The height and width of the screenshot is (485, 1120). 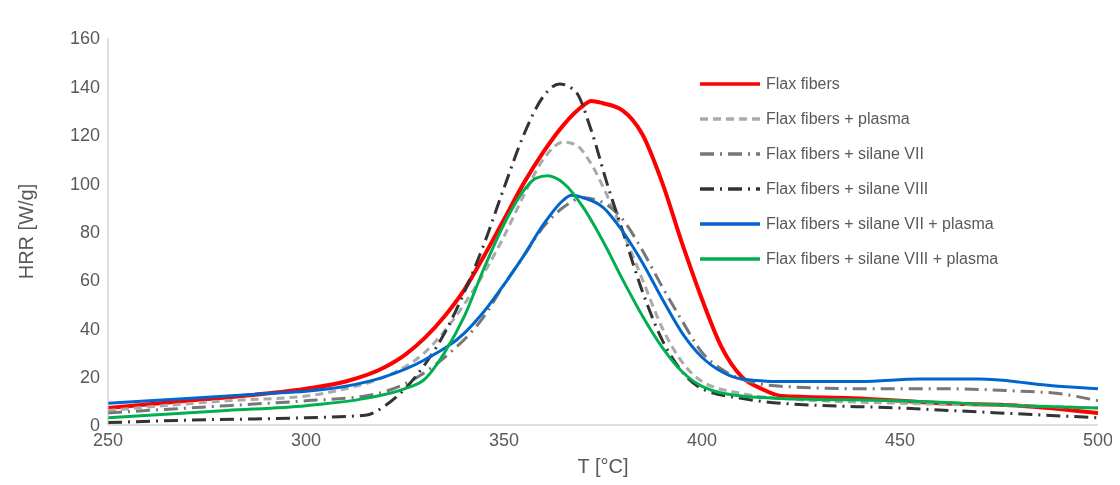 I want to click on x-tick-label: 500, so click(x=1098, y=439).